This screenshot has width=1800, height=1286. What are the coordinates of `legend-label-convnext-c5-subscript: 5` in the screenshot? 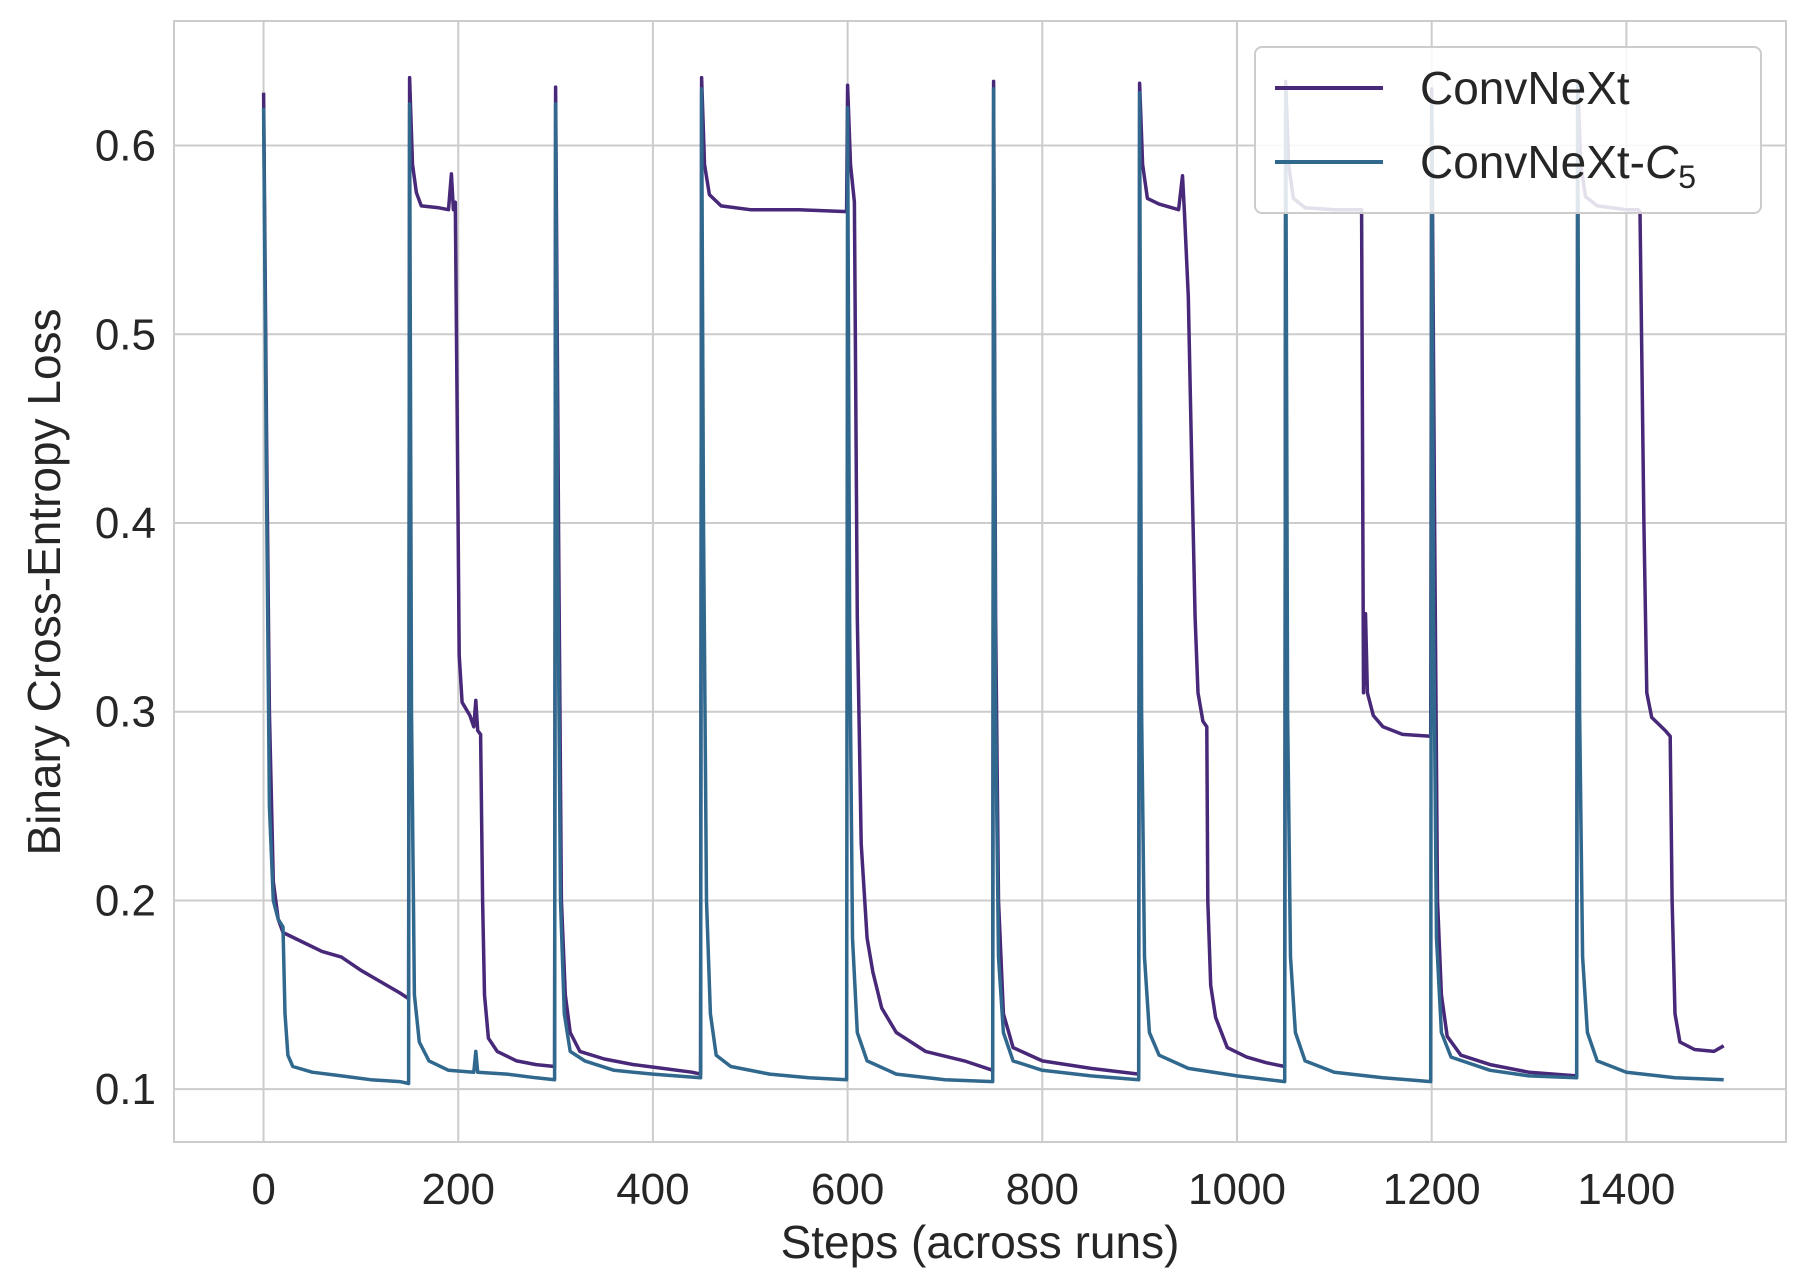 It's located at (1687, 177).